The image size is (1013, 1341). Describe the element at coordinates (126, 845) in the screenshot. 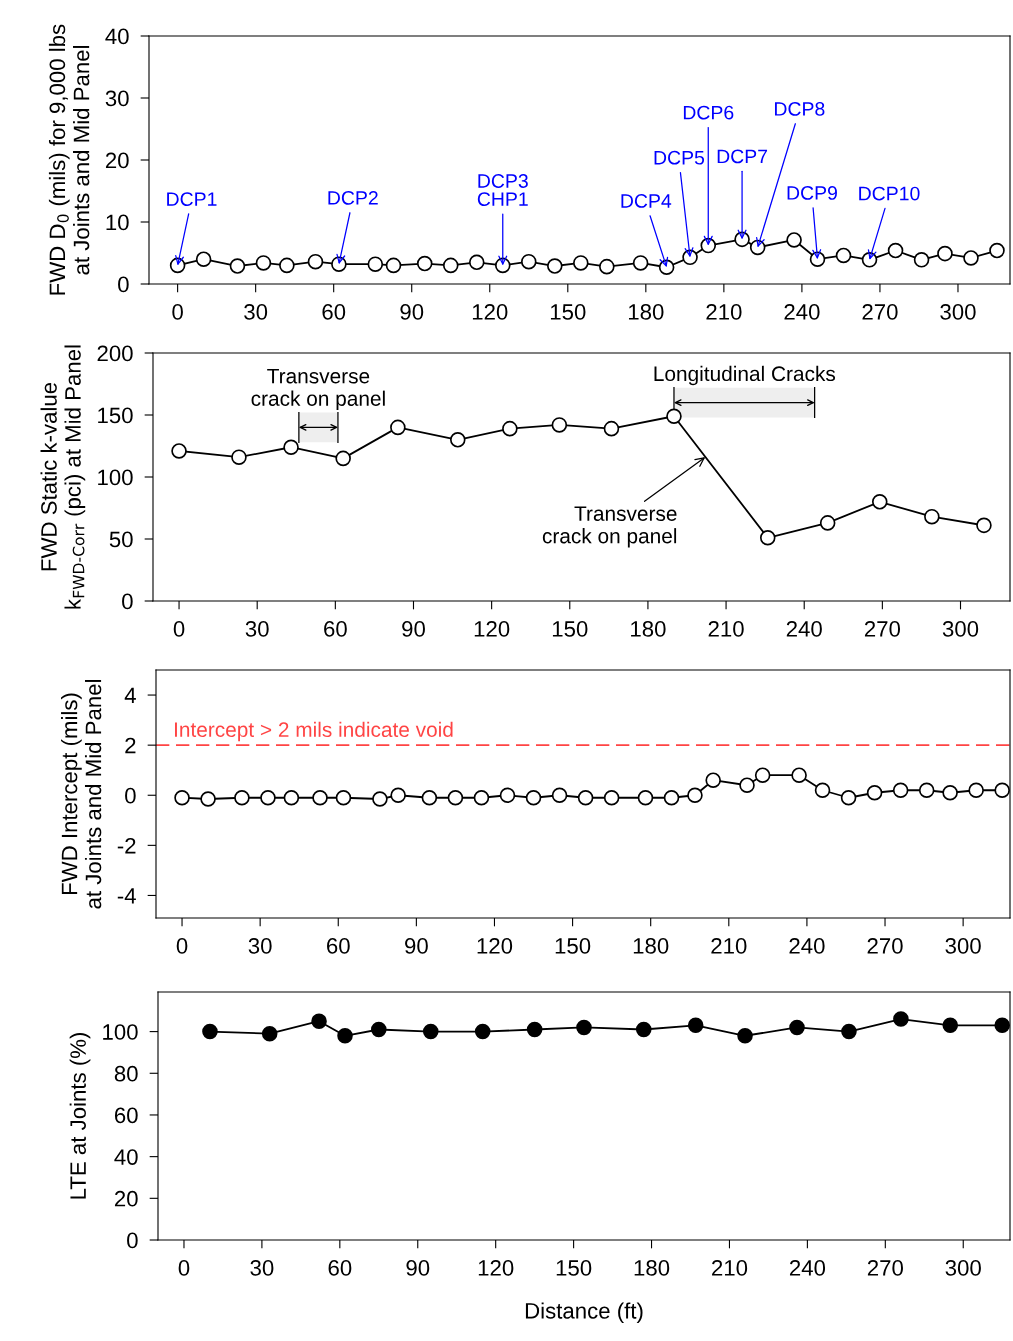

I see `y-tick-label: -2` at that location.